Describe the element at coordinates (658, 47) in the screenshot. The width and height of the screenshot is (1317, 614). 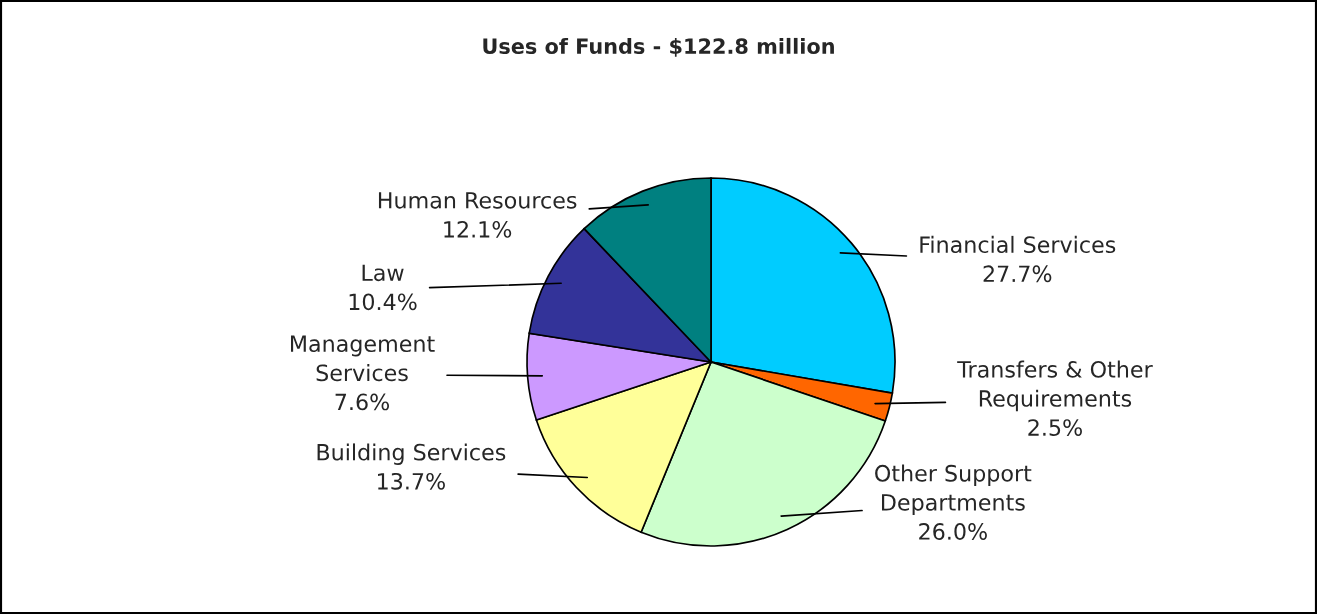
I see `chart-title: Uses of Funds - $122.8 million` at that location.